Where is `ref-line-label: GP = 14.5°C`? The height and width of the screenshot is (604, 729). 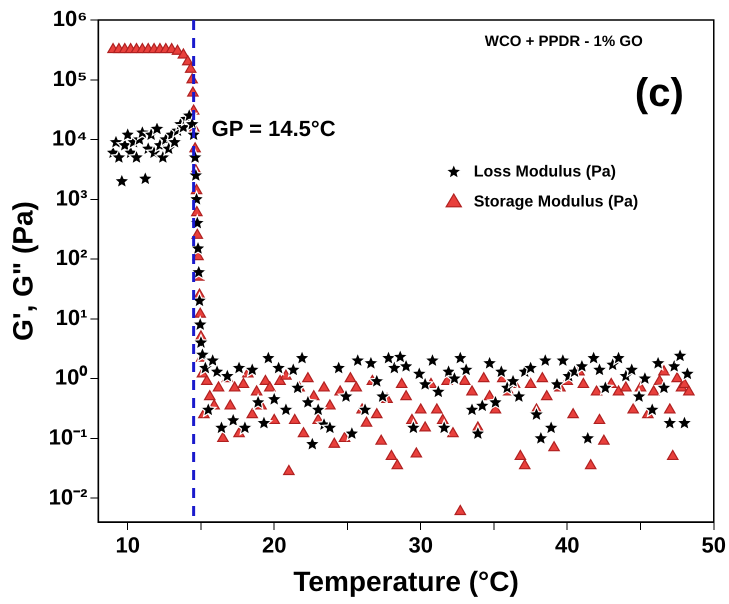 ref-line-label: GP = 14.5°C is located at coordinates (274, 129).